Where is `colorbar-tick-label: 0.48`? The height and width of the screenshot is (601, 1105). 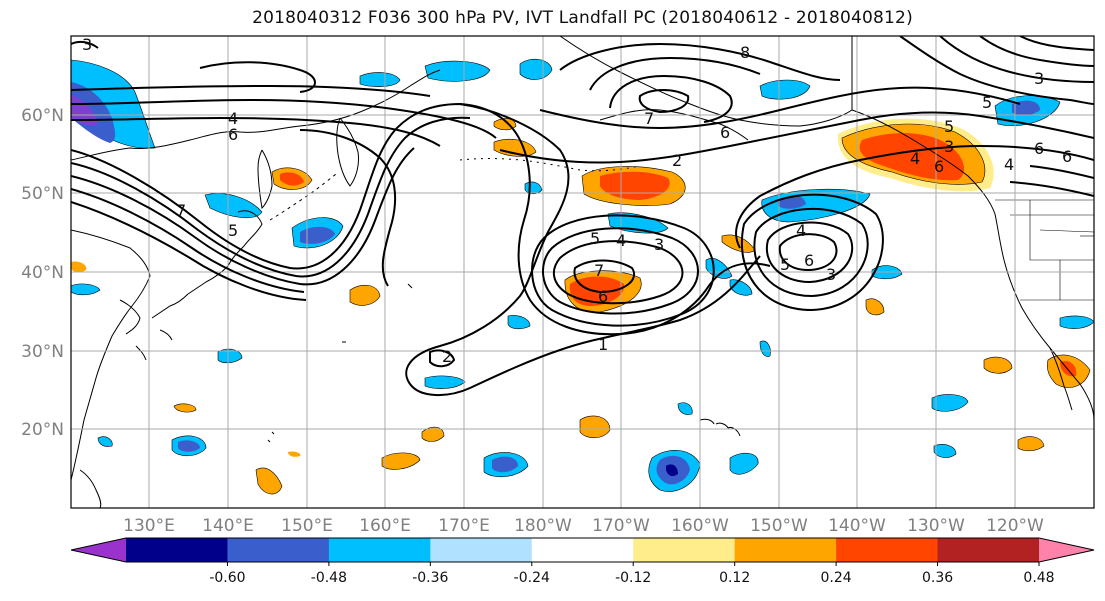 colorbar-tick-label: 0.48 is located at coordinates (1038, 578).